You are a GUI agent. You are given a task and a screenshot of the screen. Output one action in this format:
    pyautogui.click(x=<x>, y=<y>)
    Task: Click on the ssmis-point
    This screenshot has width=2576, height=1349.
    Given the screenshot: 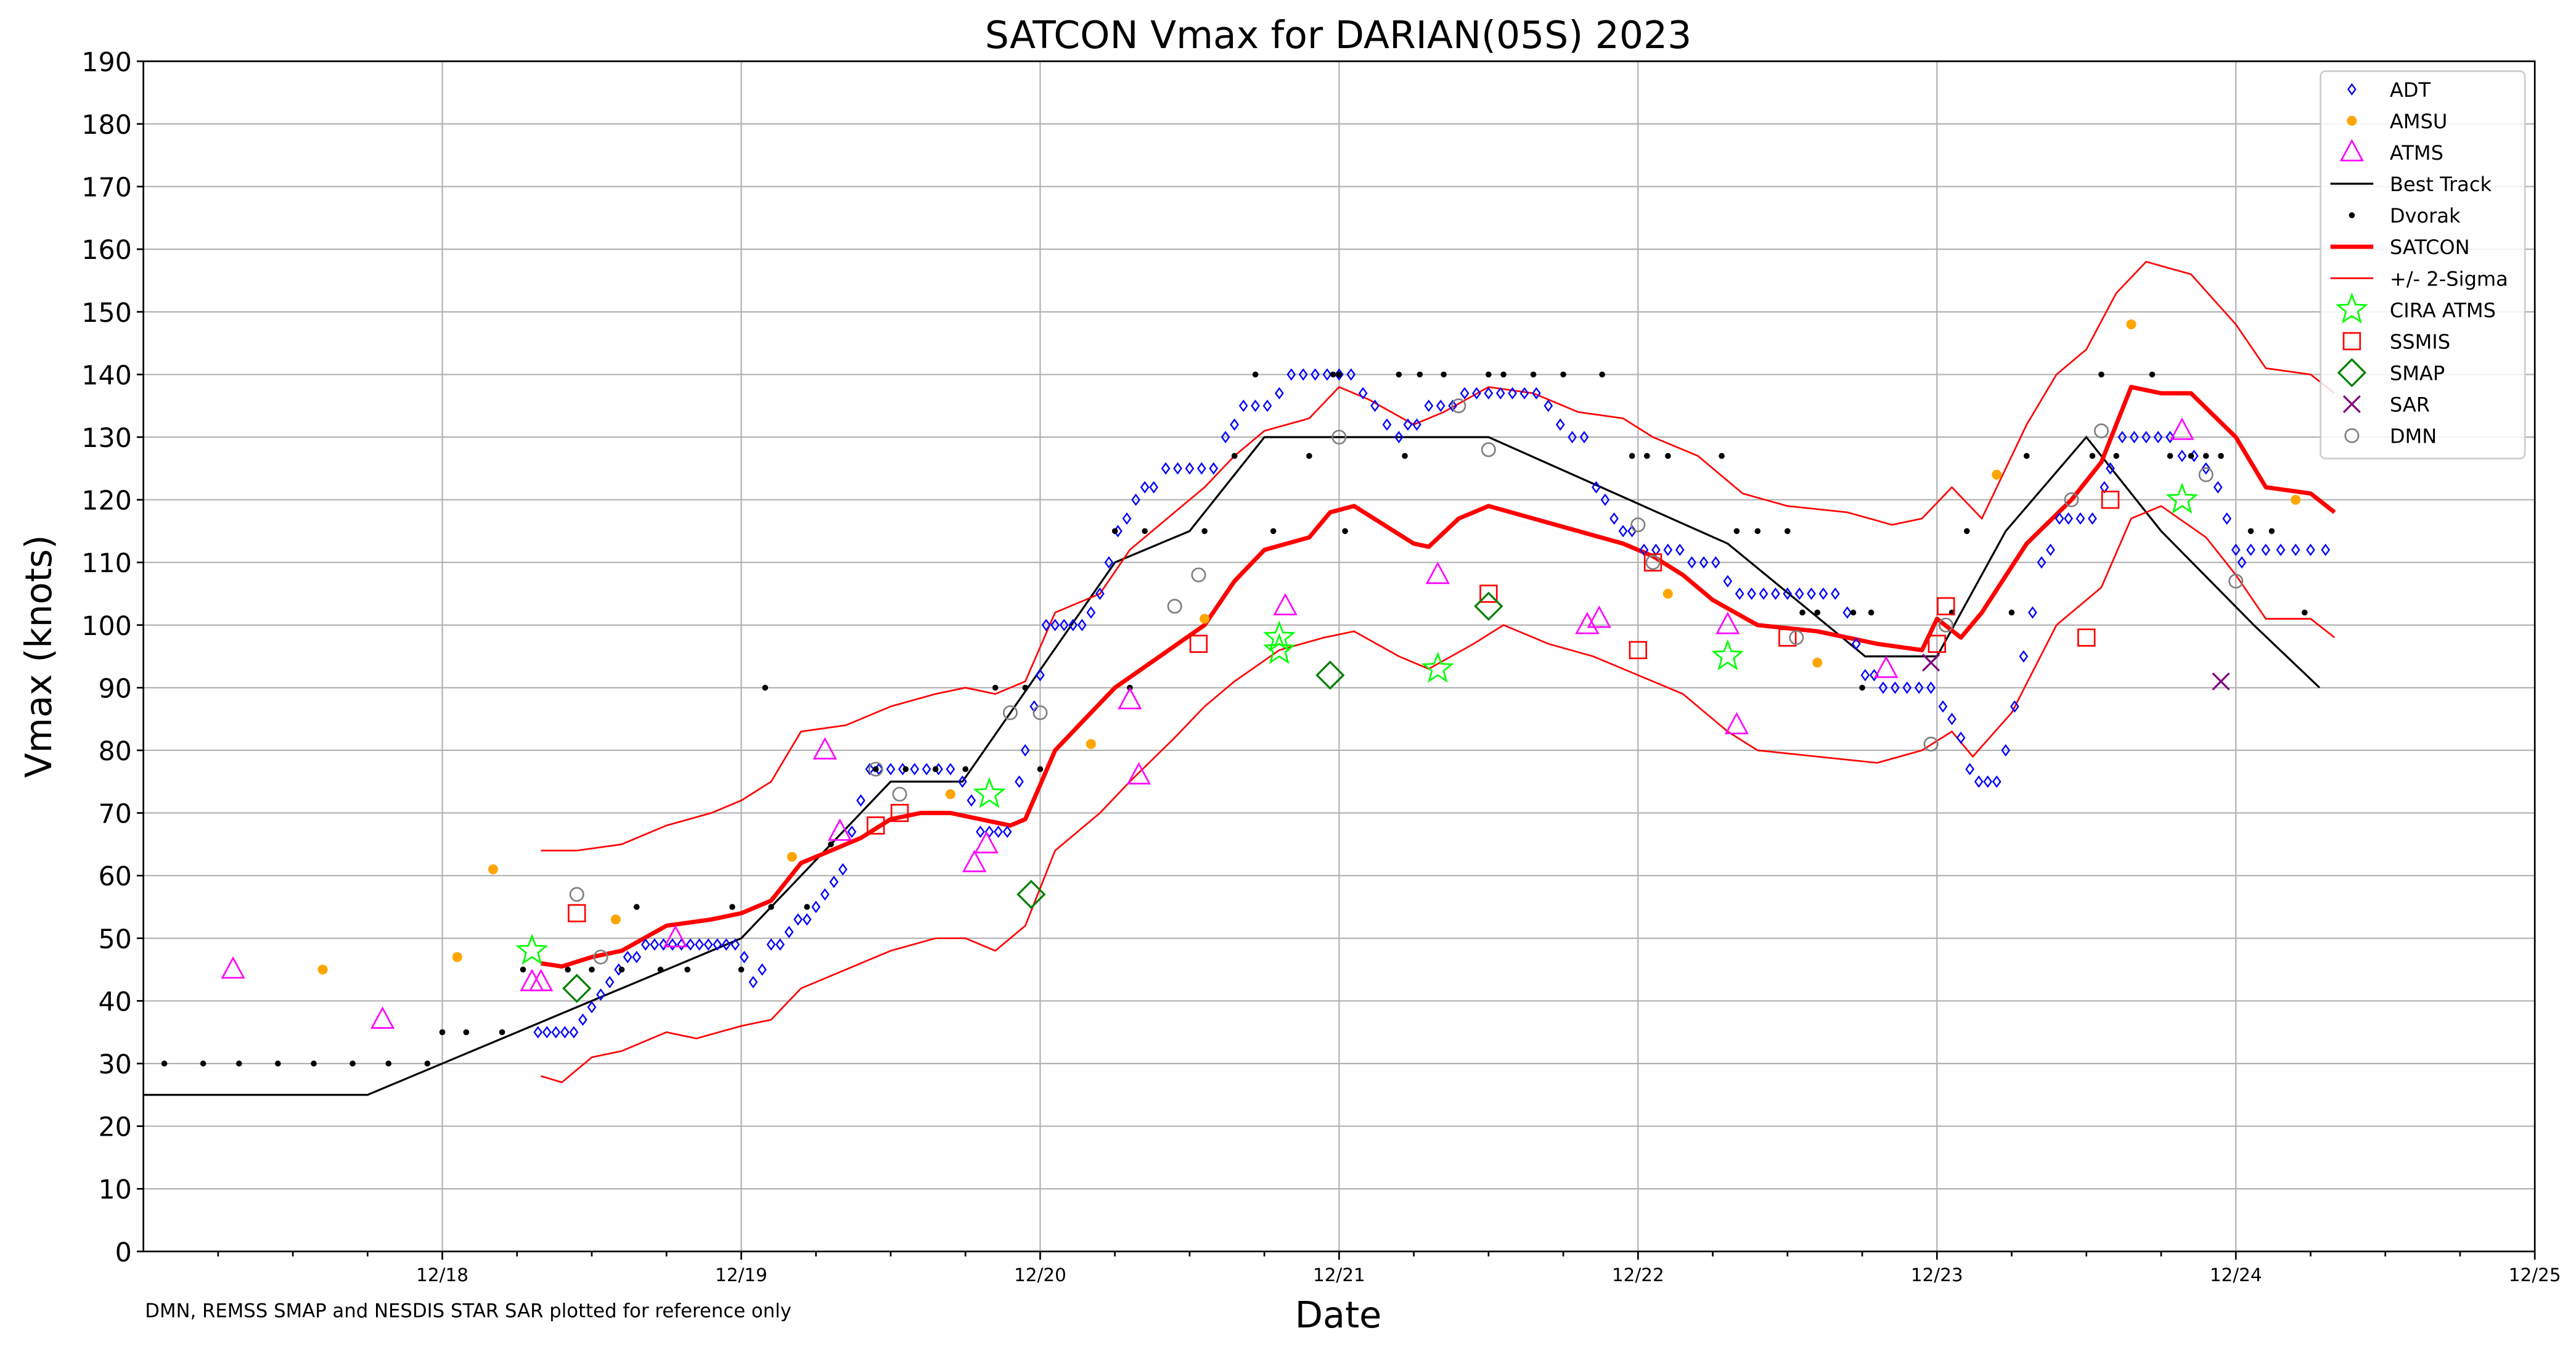 What is the action you would take?
    pyautogui.click(x=1652, y=562)
    